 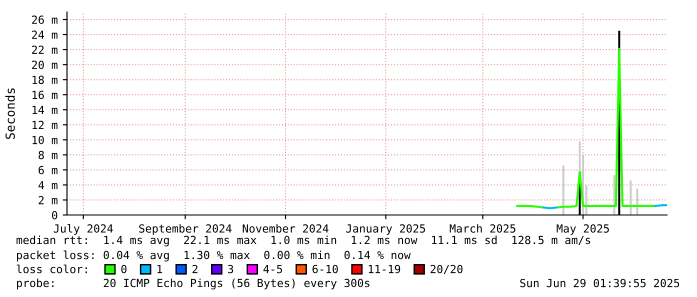 I want to click on legend-label: 6-10, so click(x=325, y=269).